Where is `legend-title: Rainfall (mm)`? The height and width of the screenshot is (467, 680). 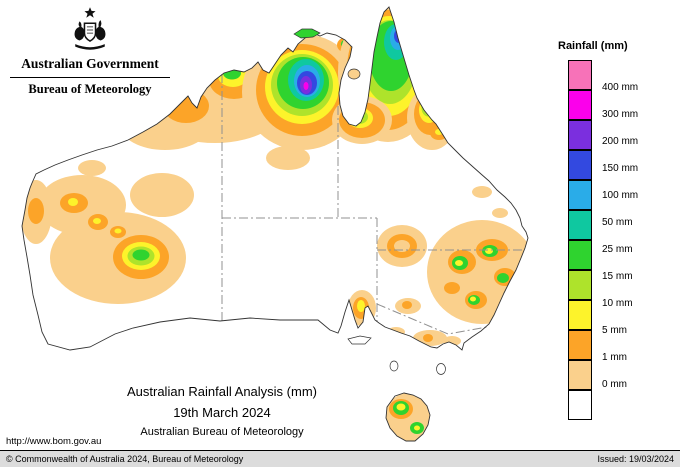 legend-title: Rainfall (mm) is located at coordinates (593, 46).